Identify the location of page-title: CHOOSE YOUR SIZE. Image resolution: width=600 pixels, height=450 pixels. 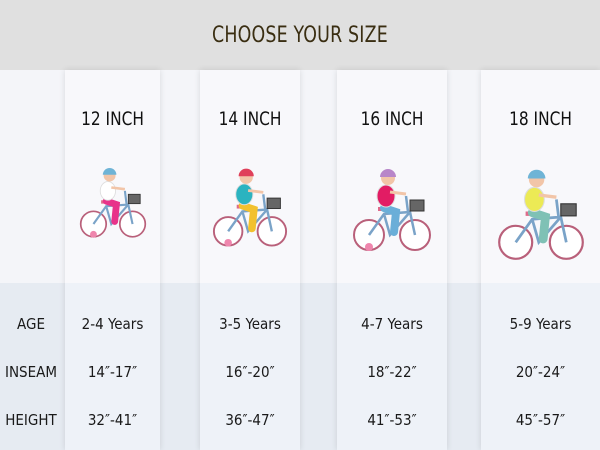
(300, 35).